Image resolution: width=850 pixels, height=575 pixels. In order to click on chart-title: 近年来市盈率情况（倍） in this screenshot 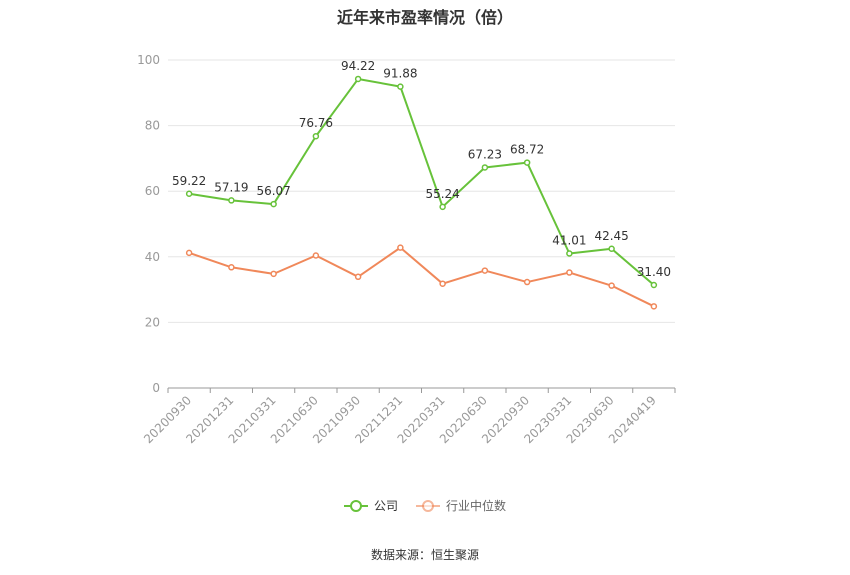, I will do `click(424, 17)`.